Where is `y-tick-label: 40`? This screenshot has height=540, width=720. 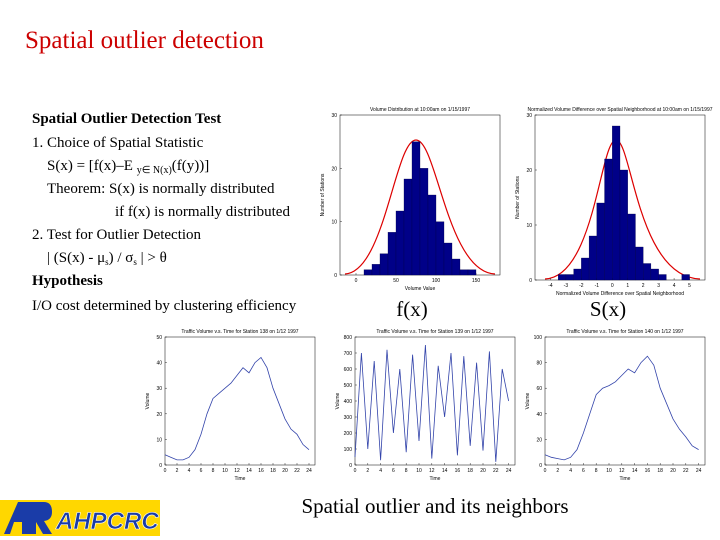
y-tick-label: 40 is located at coordinates (159, 364).